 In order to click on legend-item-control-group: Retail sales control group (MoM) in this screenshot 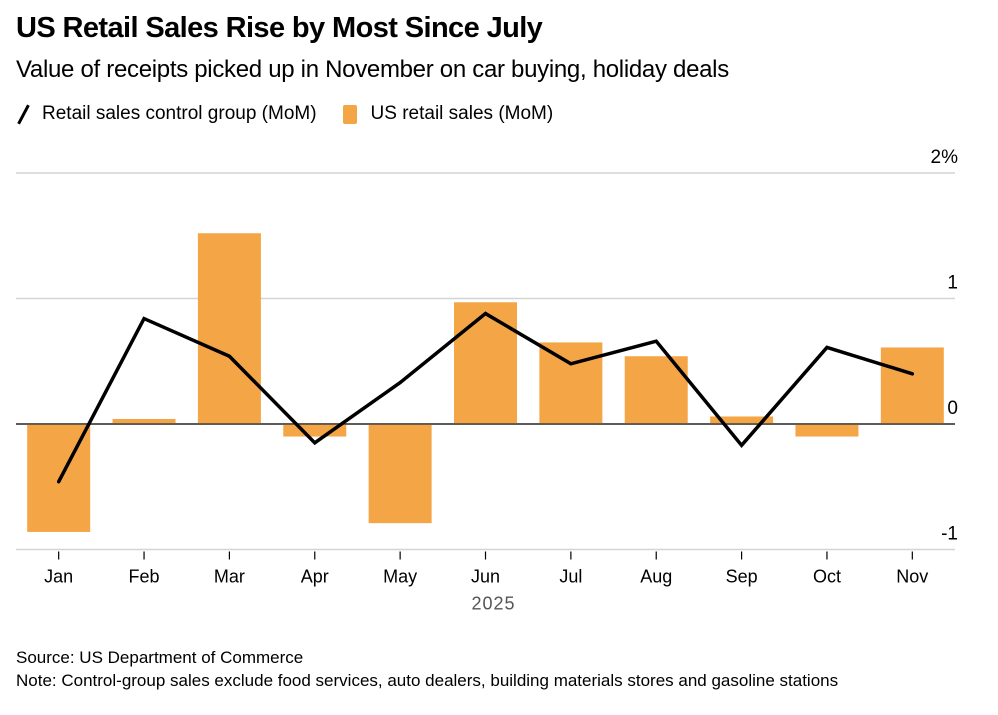, I will do `click(166, 114)`.